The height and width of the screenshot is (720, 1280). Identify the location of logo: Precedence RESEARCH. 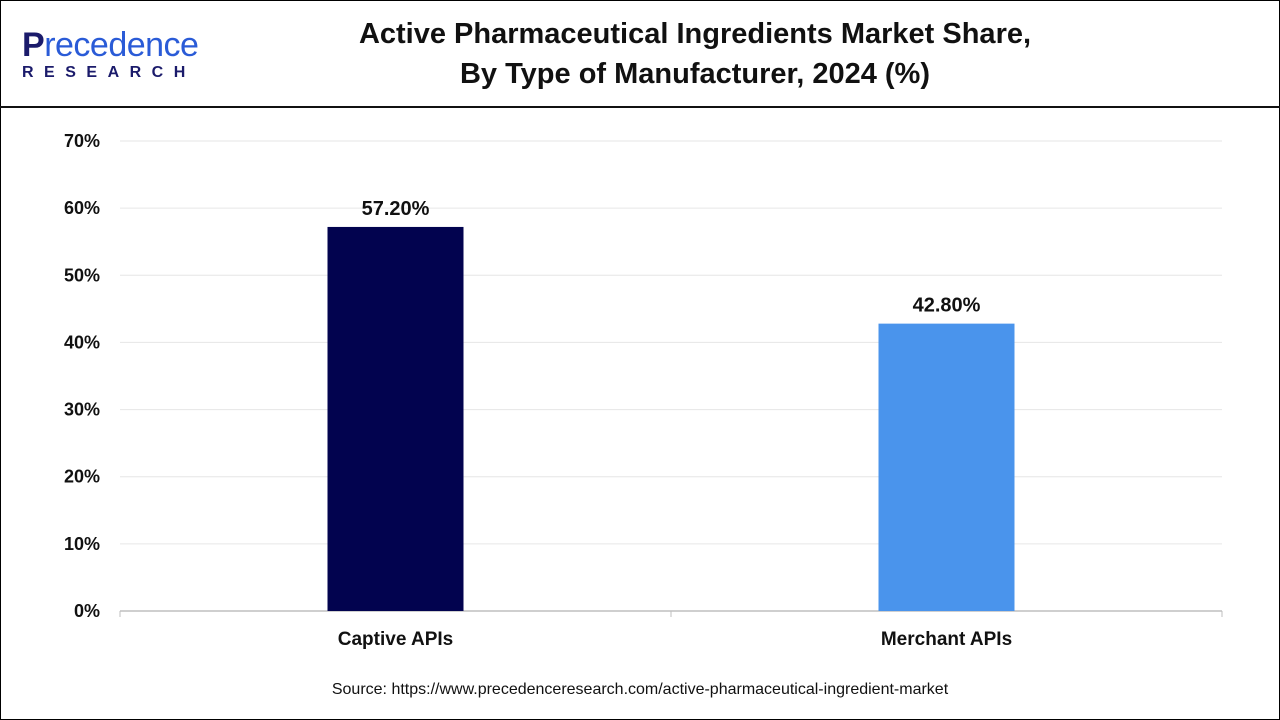
(110, 54).